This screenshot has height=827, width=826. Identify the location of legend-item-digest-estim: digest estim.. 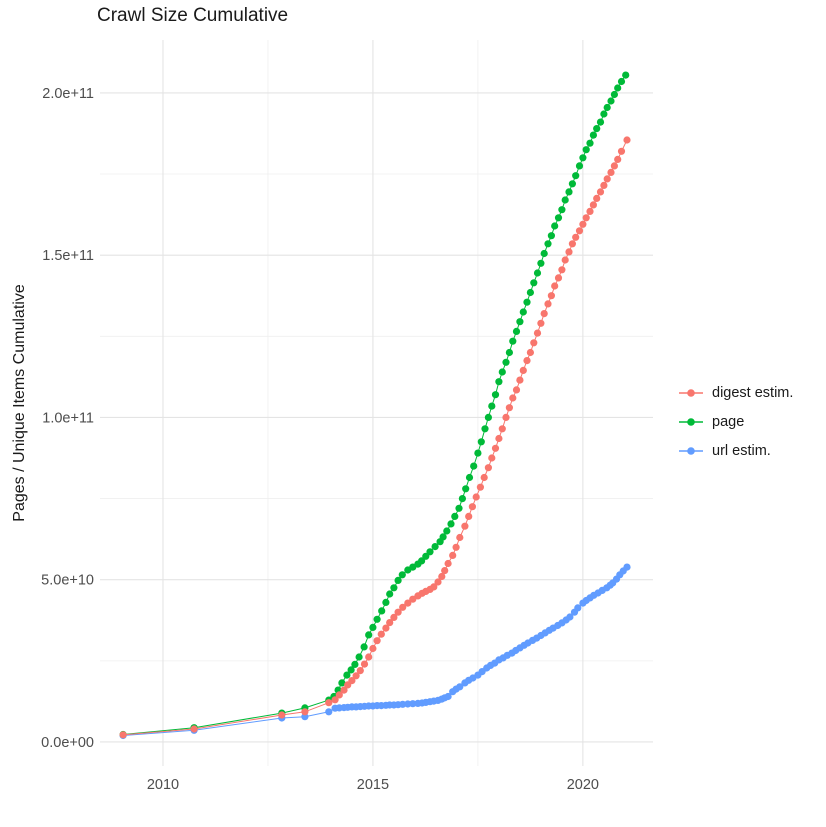
(735, 392).